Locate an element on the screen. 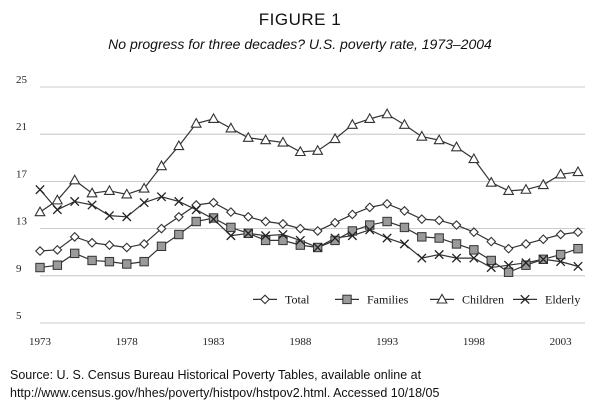 This screenshot has height=410, width=600. legend-marker-families is located at coordinates (347, 299).